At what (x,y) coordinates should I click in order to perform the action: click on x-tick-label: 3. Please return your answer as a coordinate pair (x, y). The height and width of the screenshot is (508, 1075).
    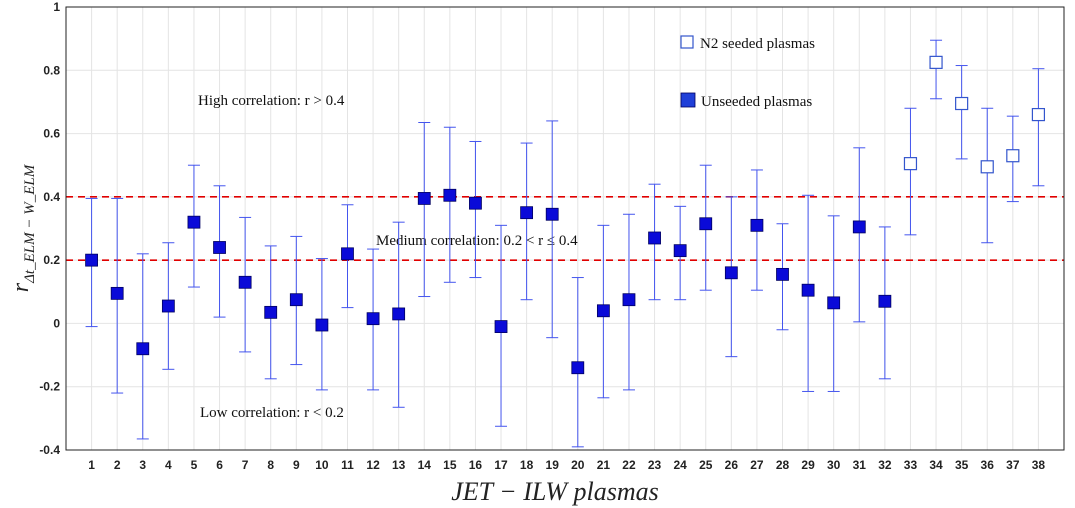
    Looking at the image, I should click on (142, 465).